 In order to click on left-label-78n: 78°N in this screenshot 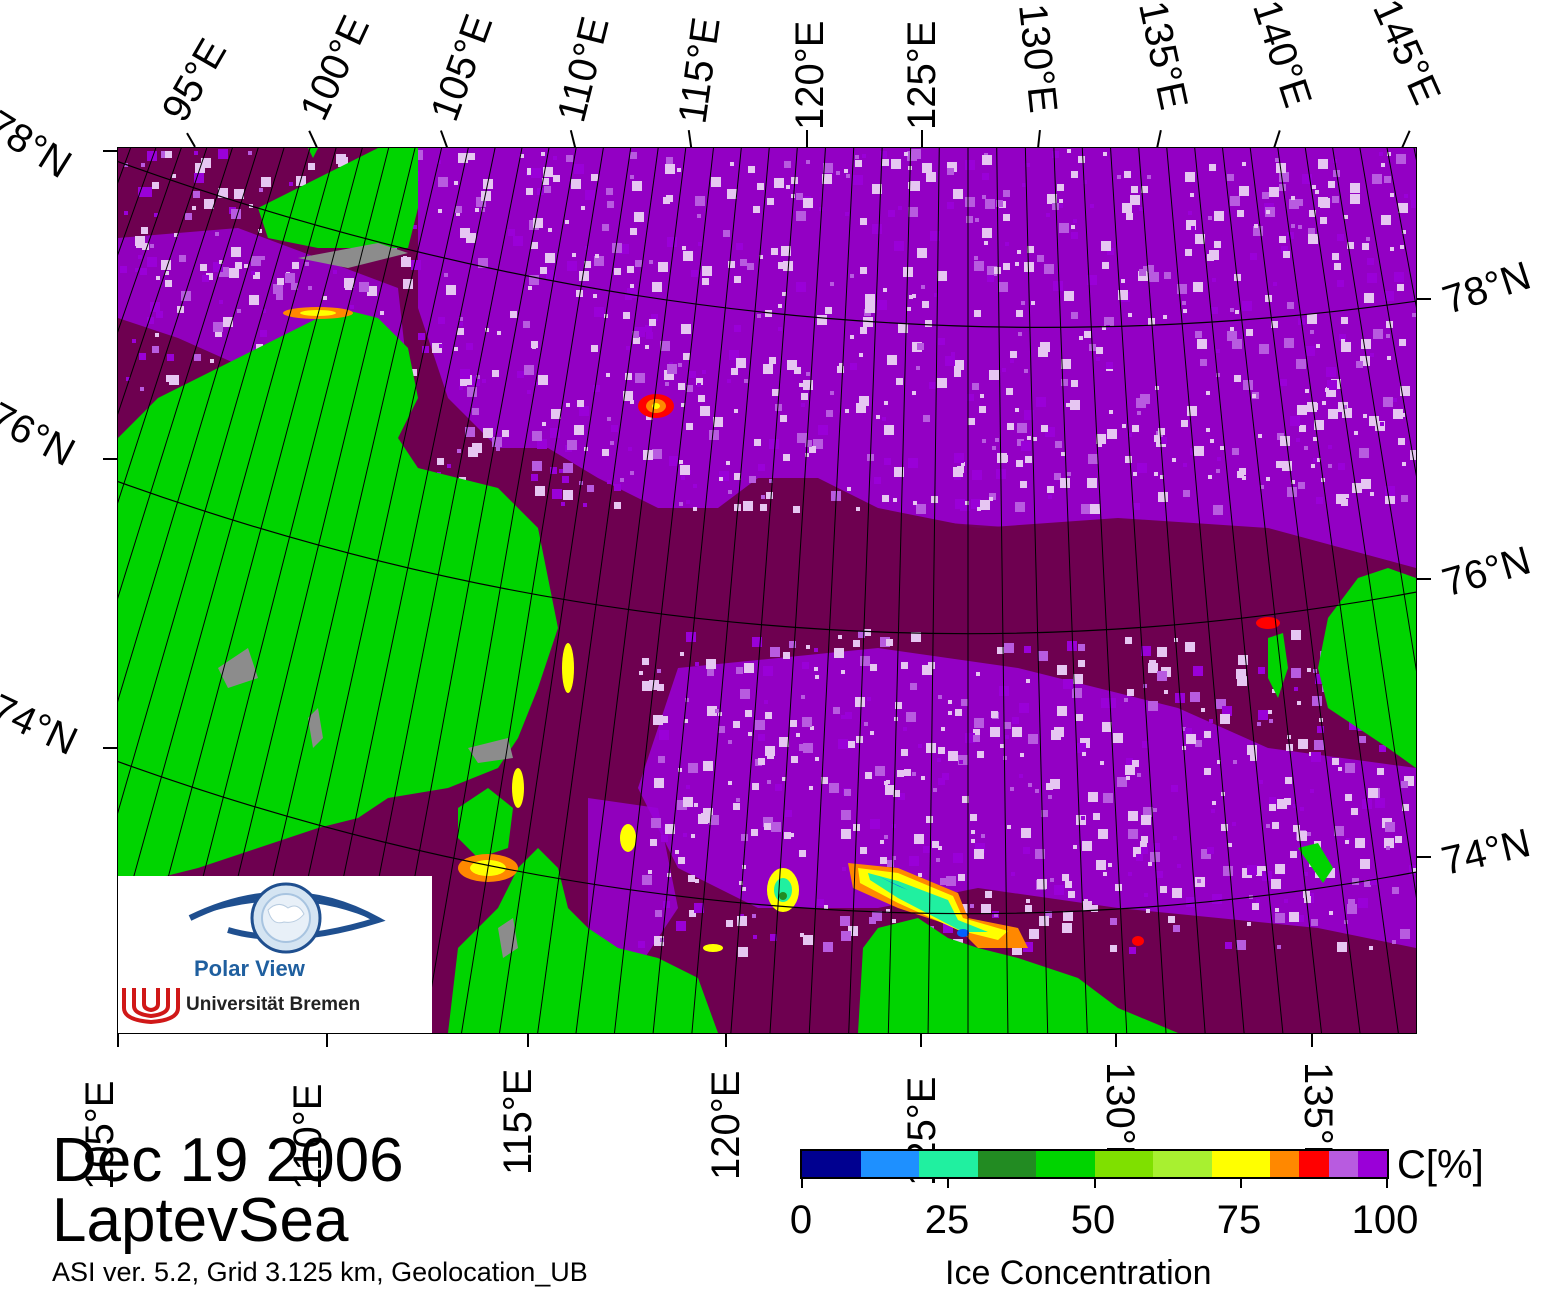, I will do `click(39, 144)`.